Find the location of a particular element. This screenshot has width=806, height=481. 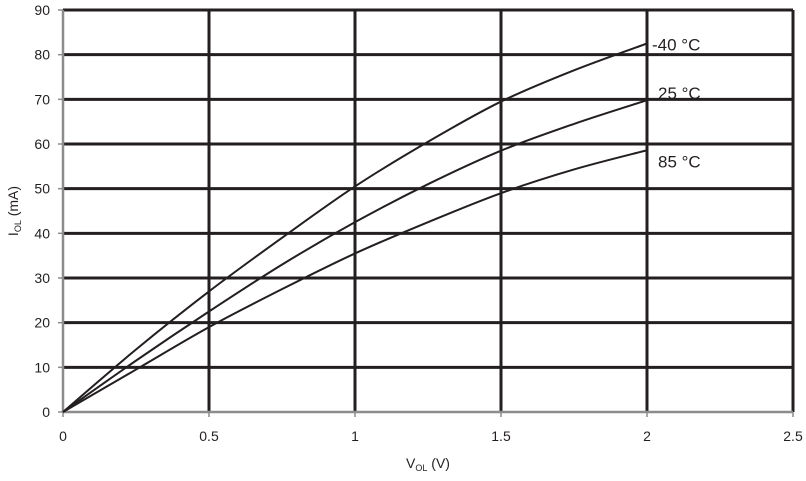

y-axis-label-unit: (mA) is located at coordinates (13, 203).